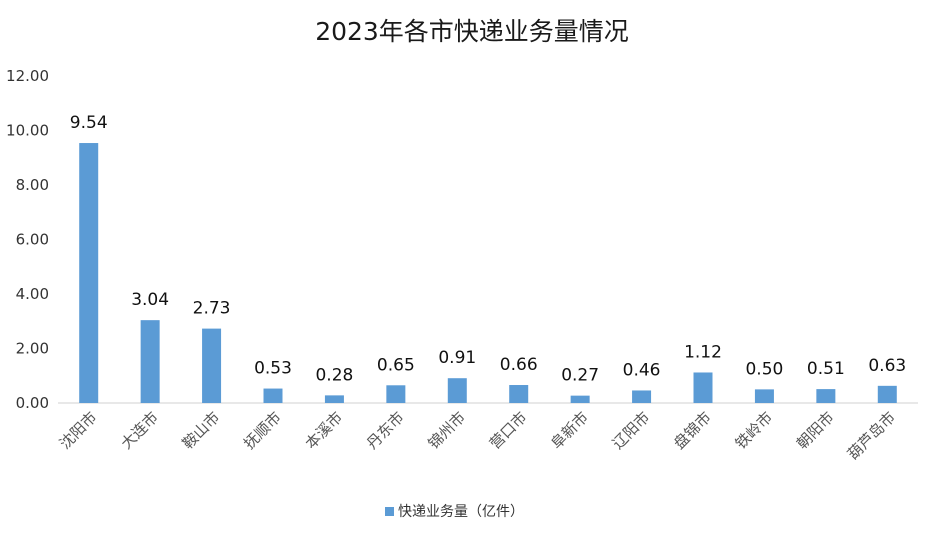 The width and height of the screenshot is (928, 537). I want to click on x-tick-label: 营口市, so click(508, 430).